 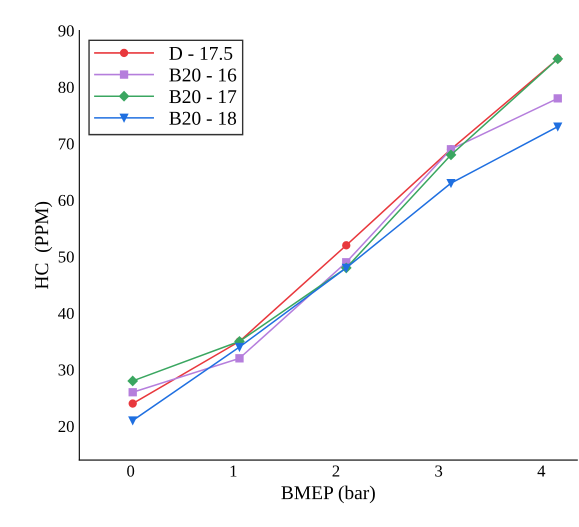 I want to click on x-tick-label: 0, so click(x=130, y=471).